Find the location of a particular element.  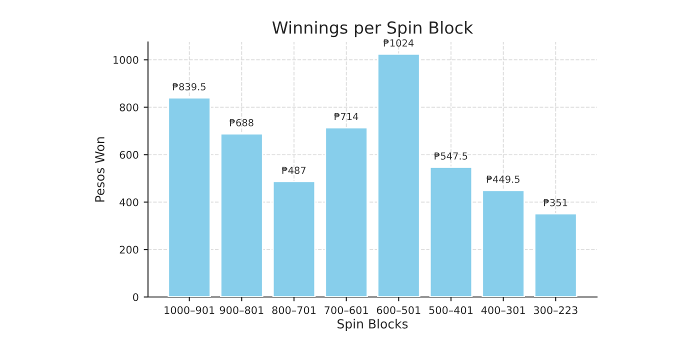

y-tick-label: 0 is located at coordinates (135, 297).